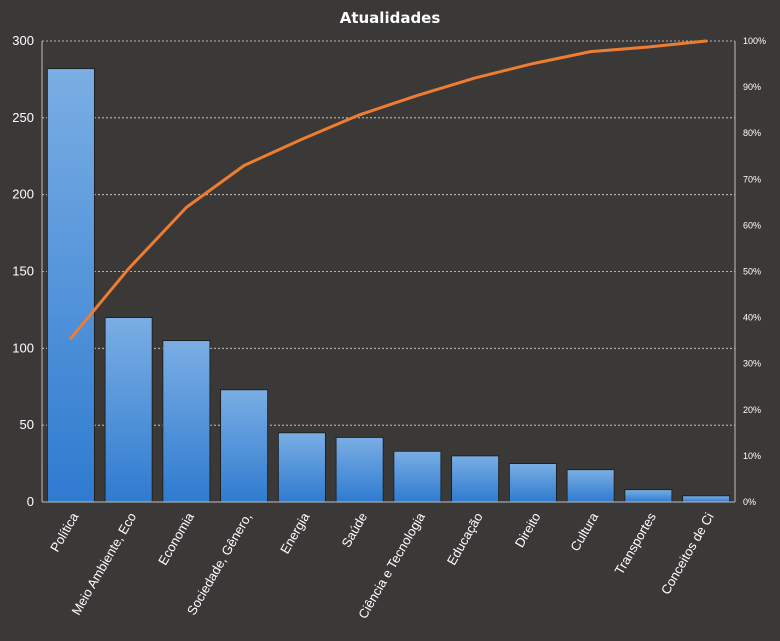 Image resolution: width=780 pixels, height=641 pixels. I want to click on y-tick-label: 150, so click(23, 271).